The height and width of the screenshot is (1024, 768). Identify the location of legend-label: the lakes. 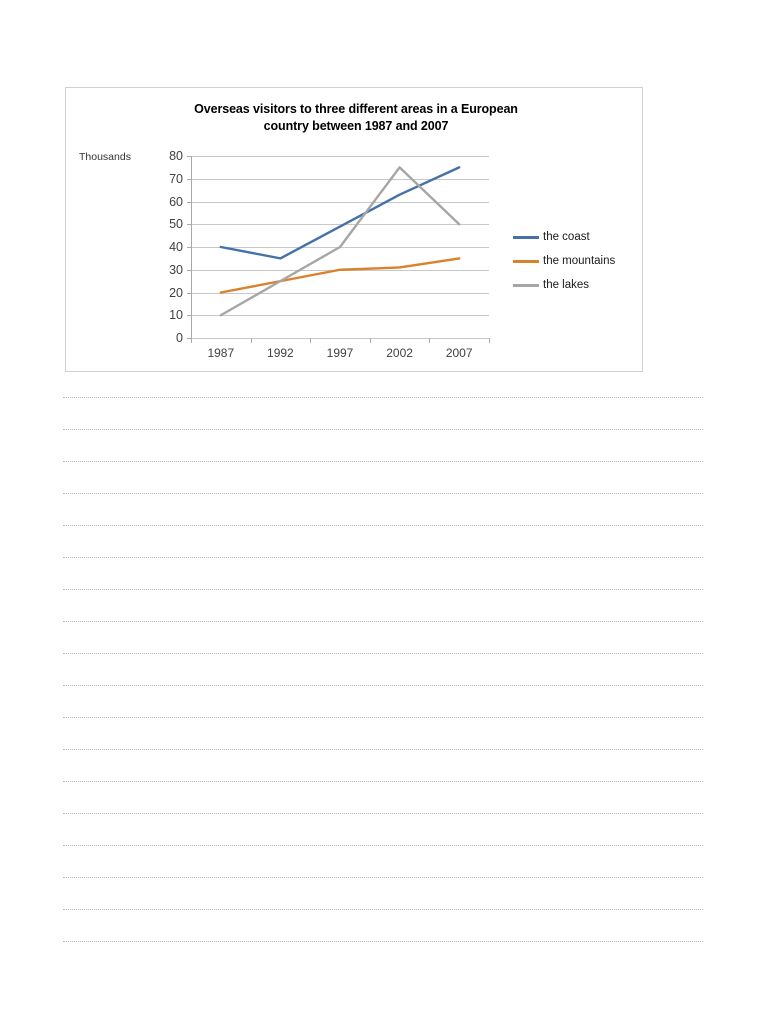
(566, 285).